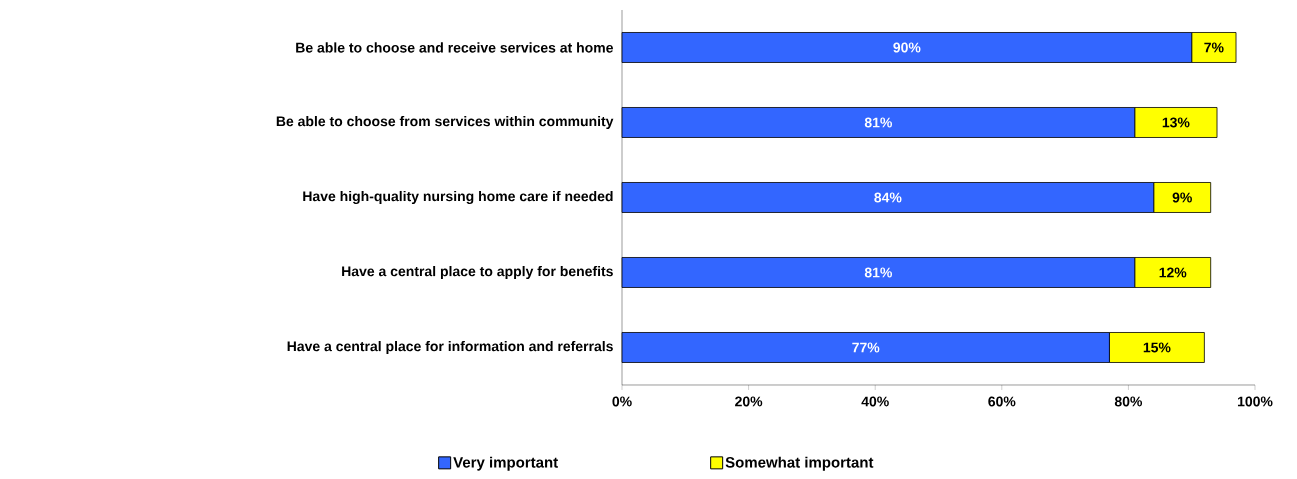  What do you see at coordinates (1173, 272) in the screenshot?
I see `data-label: 12%` at bounding box center [1173, 272].